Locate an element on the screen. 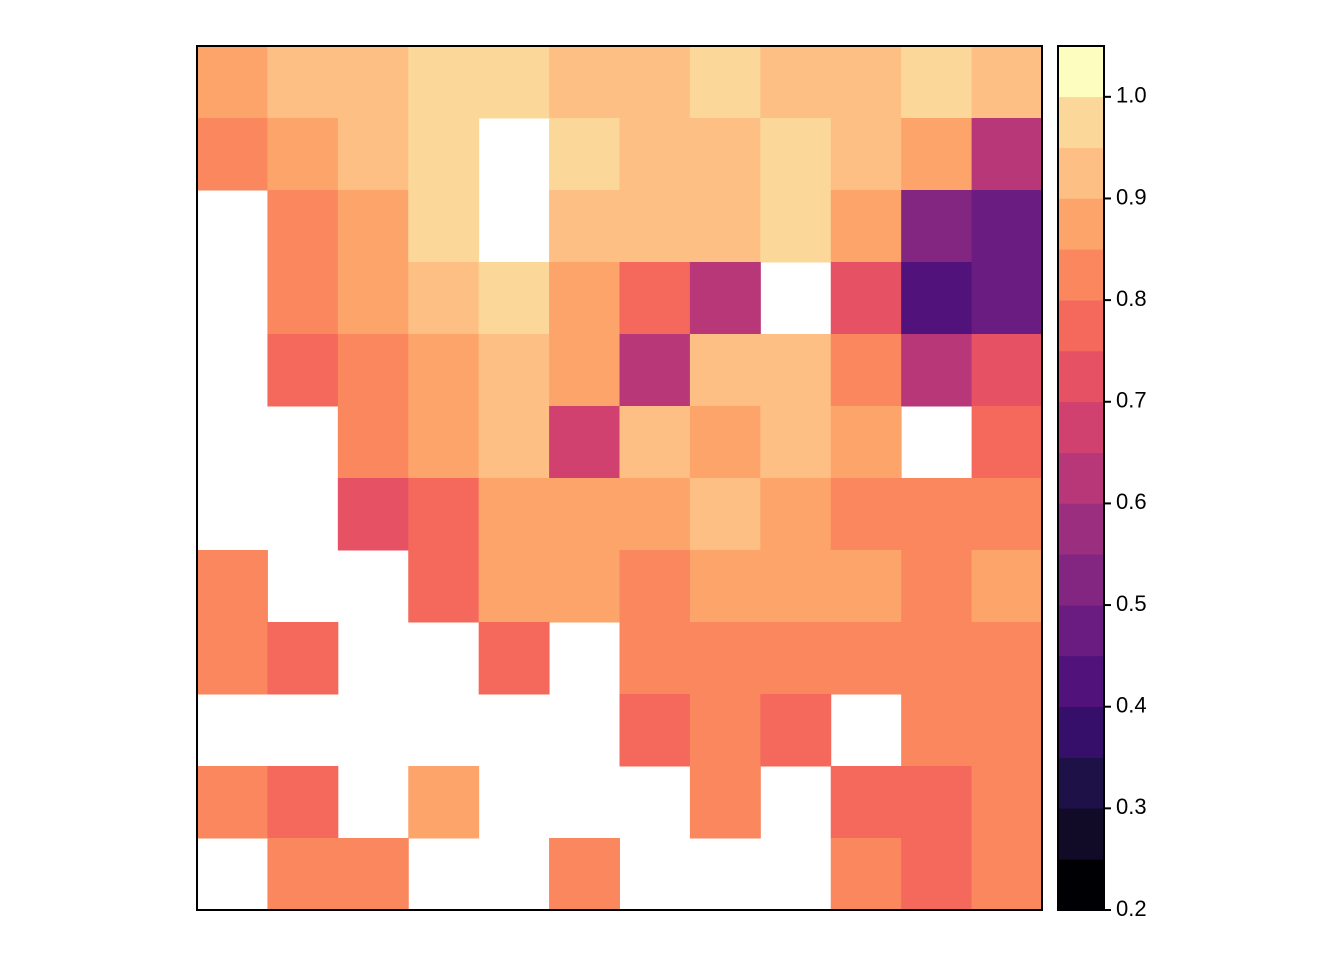  colorbar: 0.2 0.3 0.4 0.5 0.6 0.7 0.8 0.9 1.0 is located at coordinates (1102, 483).